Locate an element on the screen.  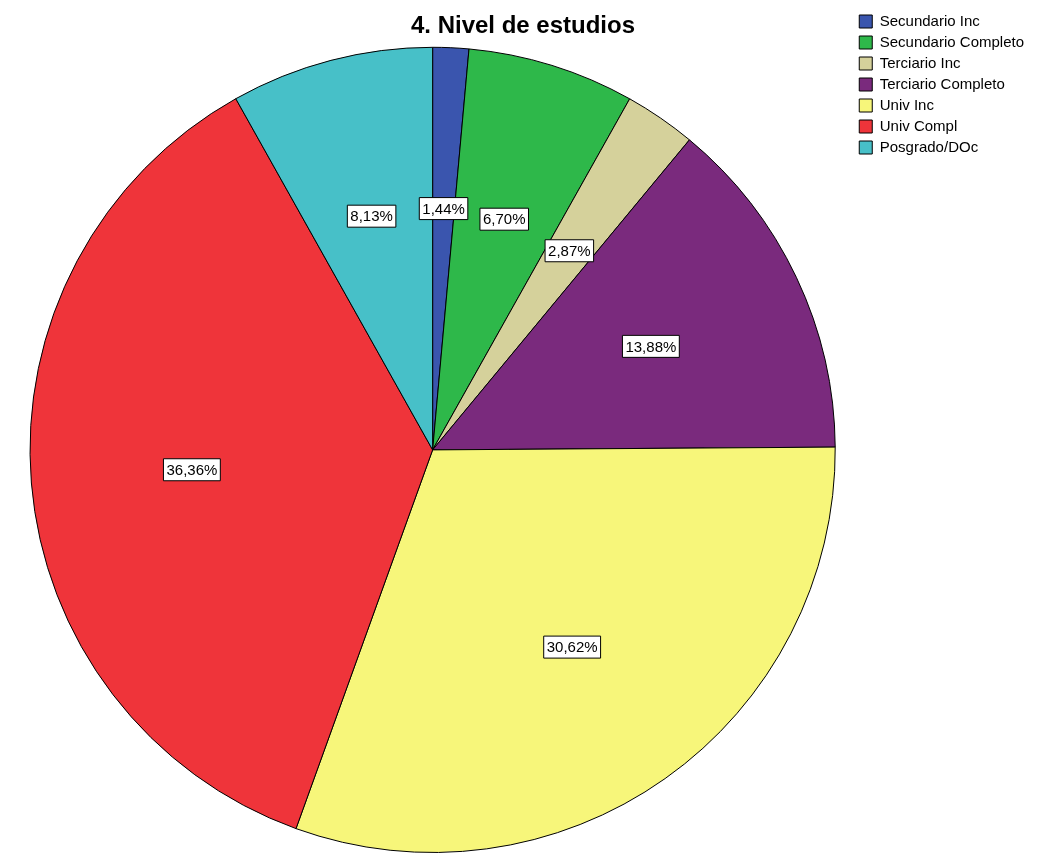
data-label: 6,70% is located at coordinates (504, 219).